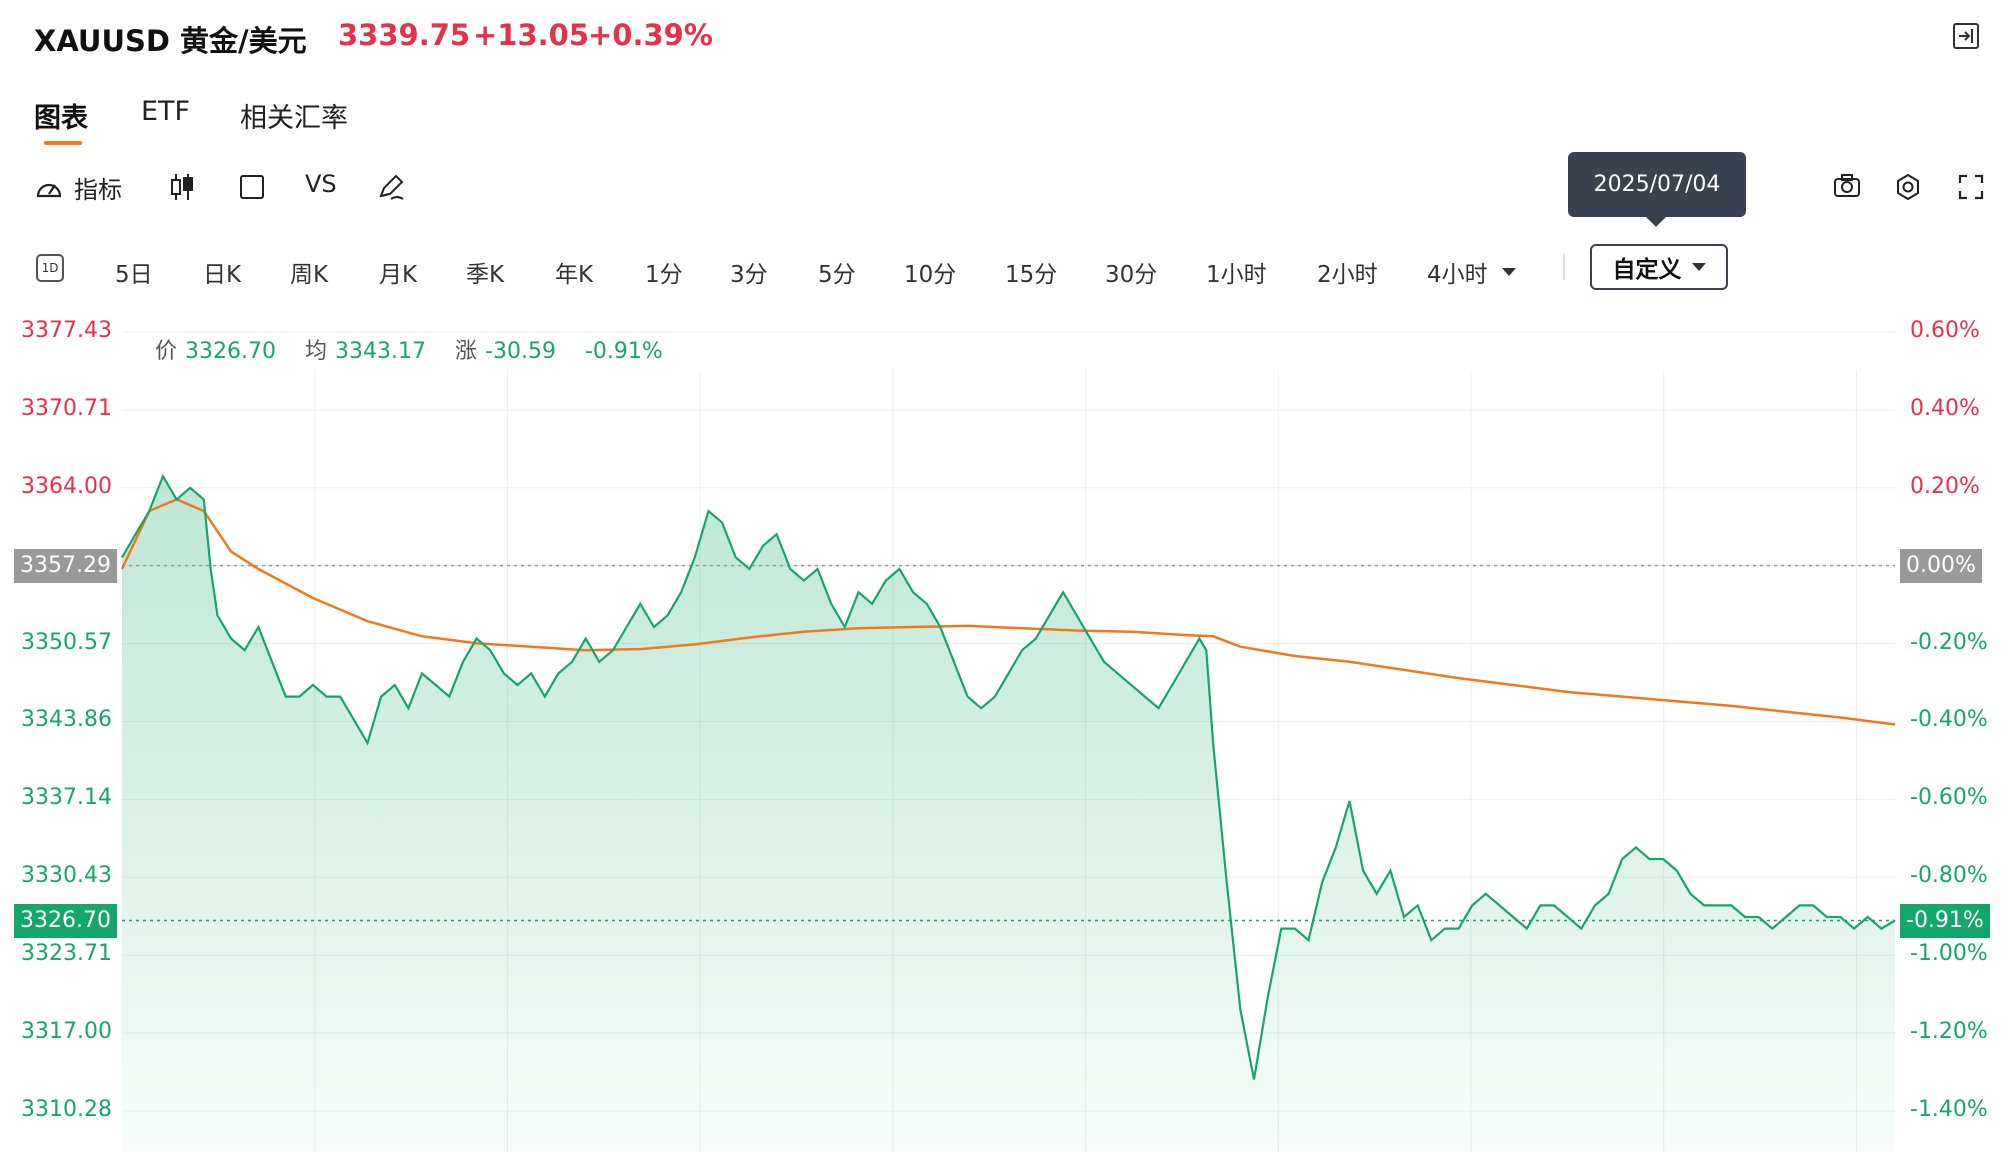 The image size is (2002, 1152). Describe the element at coordinates (404, 35) in the screenshot. I see `last-price: 3339.75` at that location.